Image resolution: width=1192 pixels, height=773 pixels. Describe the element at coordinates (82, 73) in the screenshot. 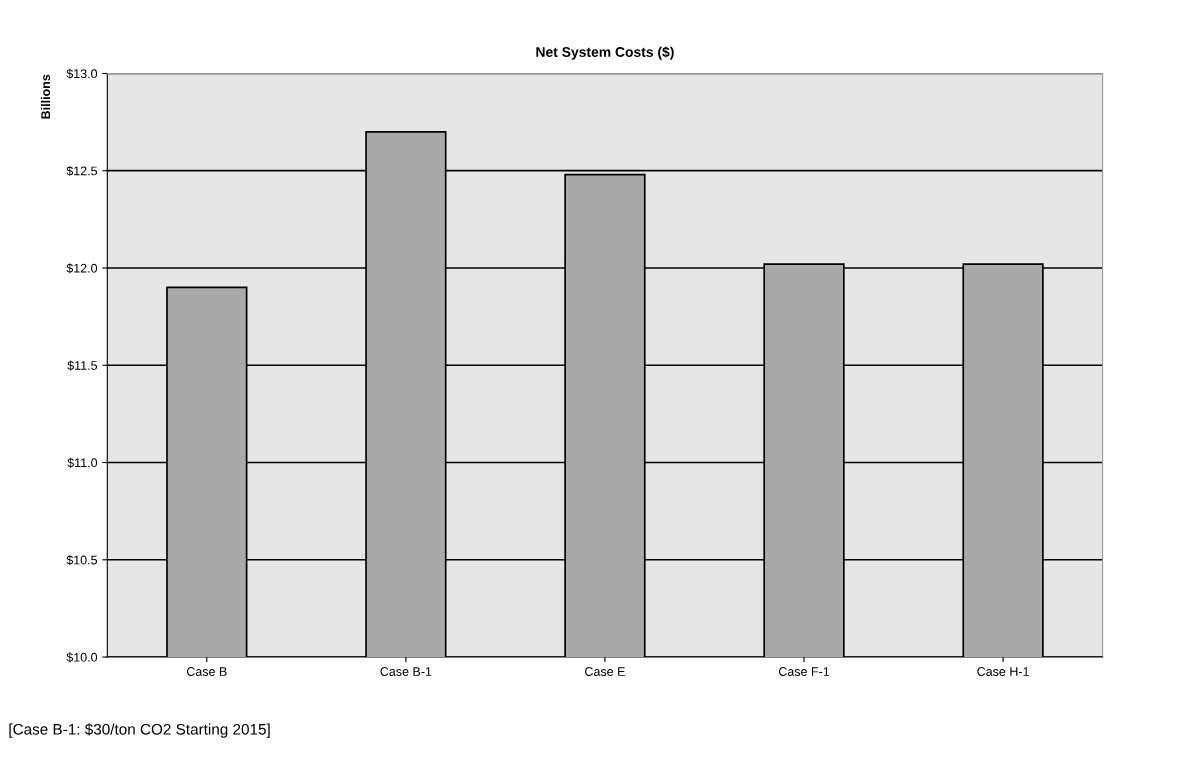

I see `y-tick-label: $13.0` at that location.